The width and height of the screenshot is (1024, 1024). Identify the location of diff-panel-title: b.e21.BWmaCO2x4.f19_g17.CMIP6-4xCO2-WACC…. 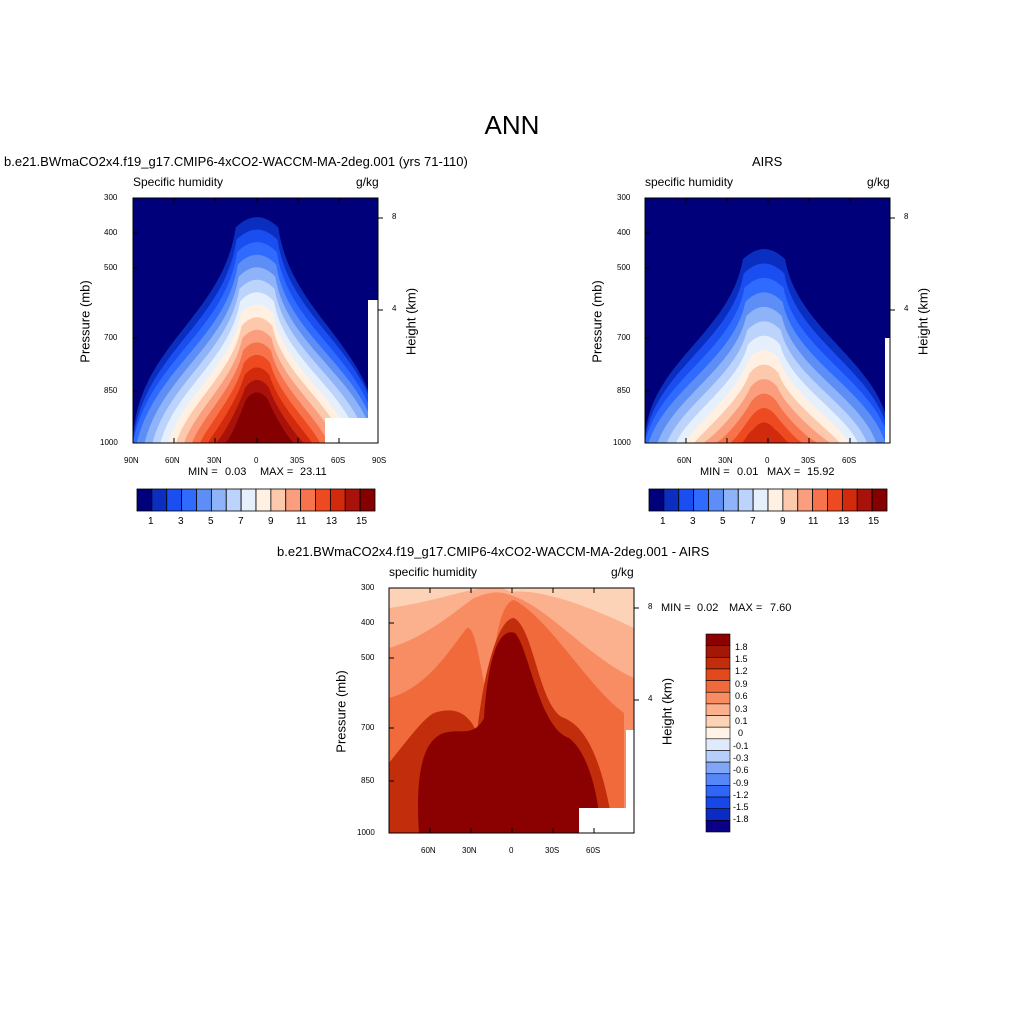
(493, 551).